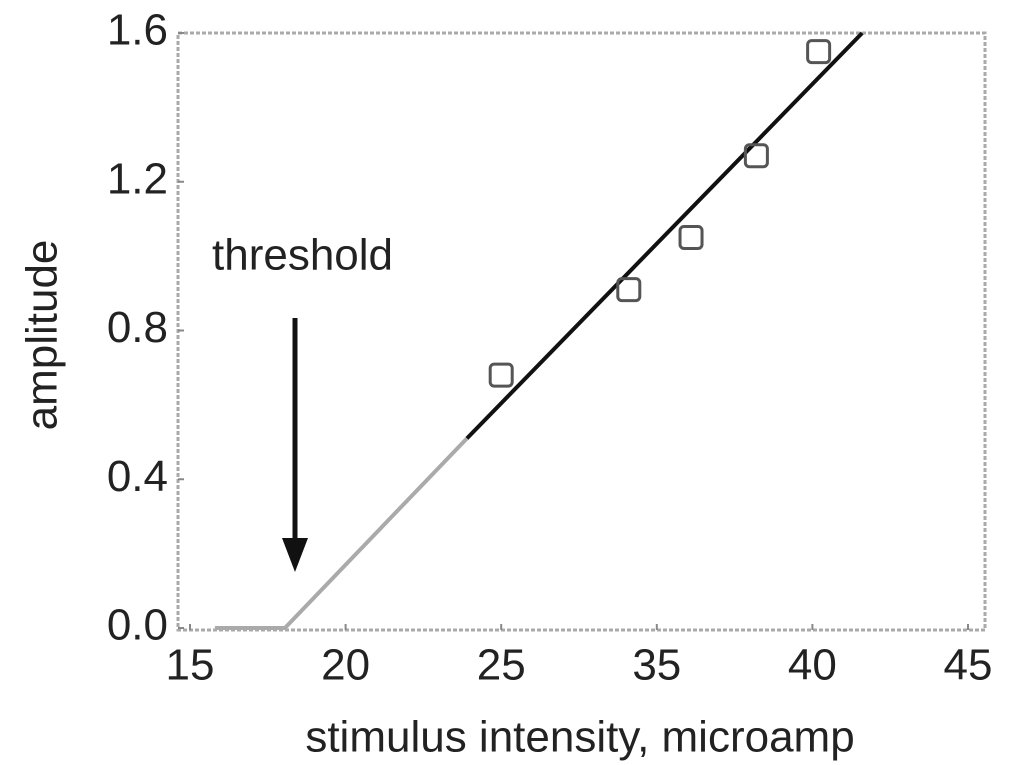 The height and width of the screenshot is (765, 1019). I want to click on y-tick-label: 0.8, so click(137, 327).